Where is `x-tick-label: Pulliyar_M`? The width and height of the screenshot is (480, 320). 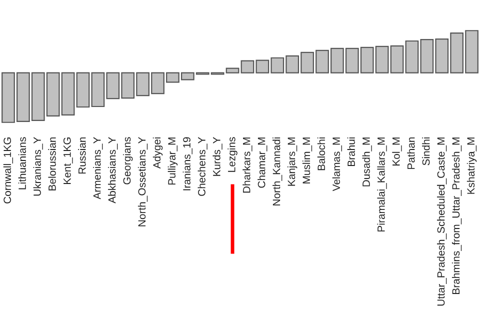 x-tick-label: Pulliyar_M is located at coordinates (173, 161).